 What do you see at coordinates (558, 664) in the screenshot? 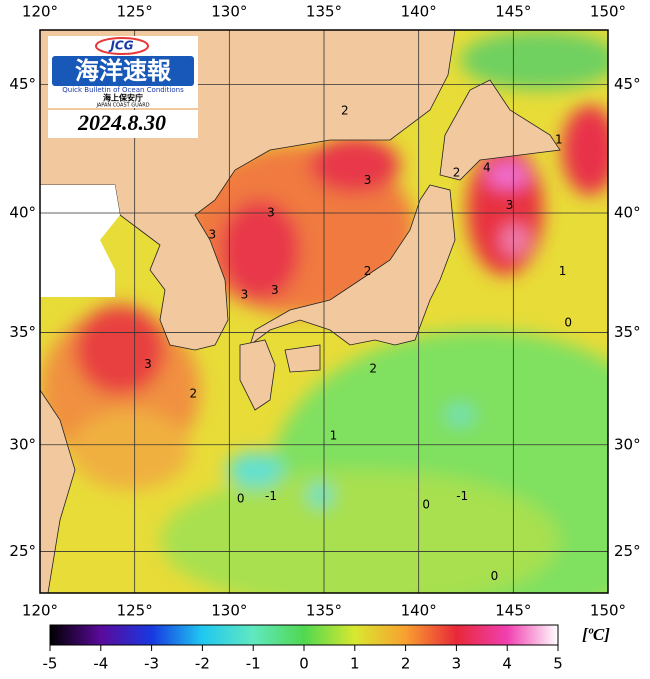
I see `colorbar-tick-label: 5` at bounding box center [558, 664].